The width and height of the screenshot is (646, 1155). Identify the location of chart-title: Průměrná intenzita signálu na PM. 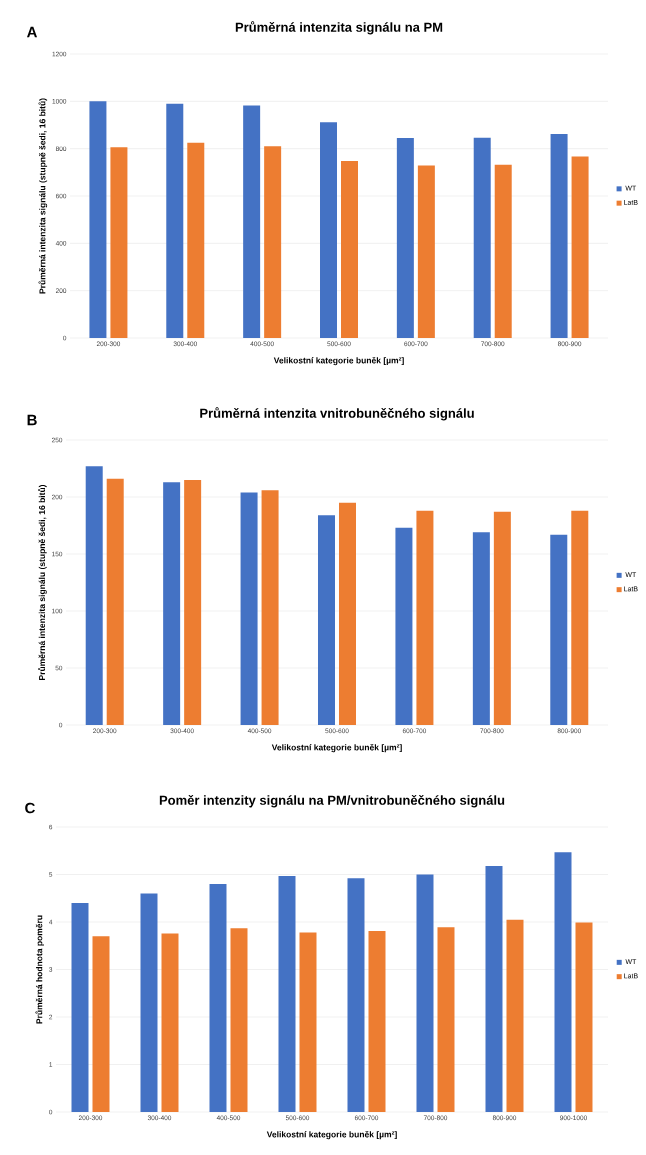
(339, 28).